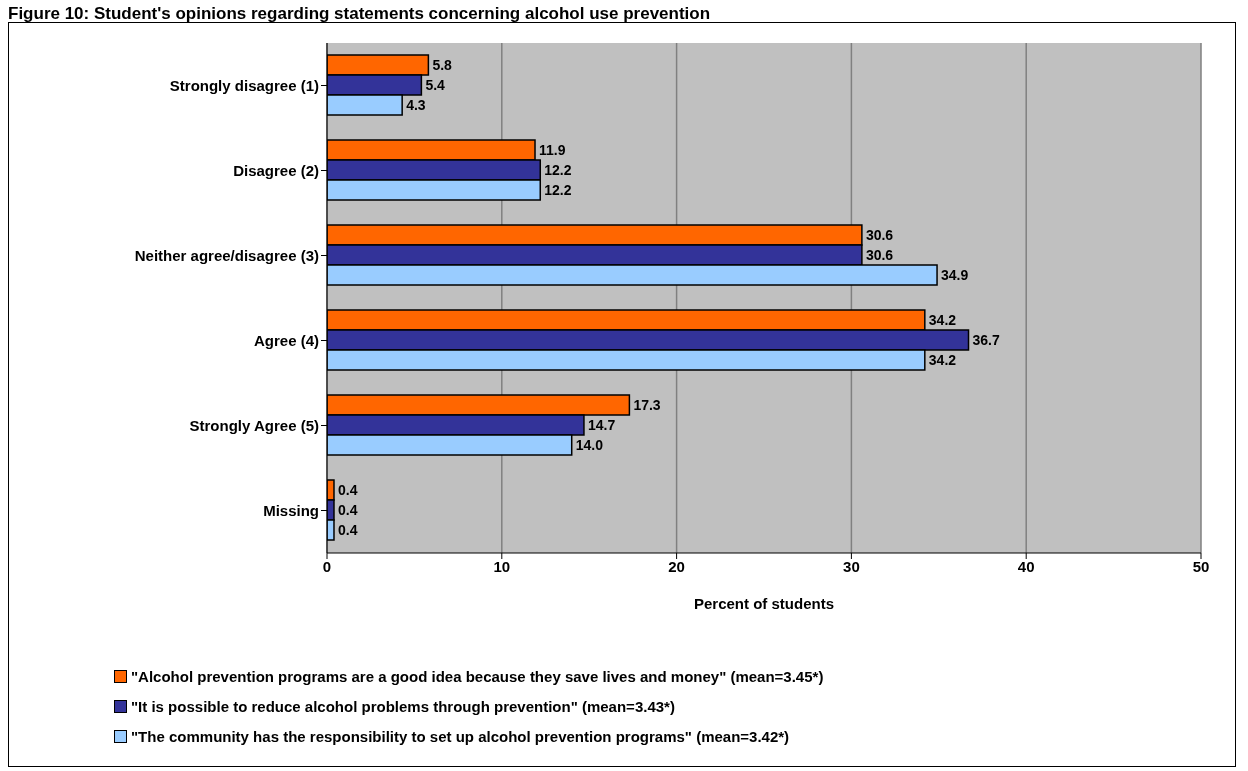  I want to click on x-tick-label: 30, so click(851, 566).